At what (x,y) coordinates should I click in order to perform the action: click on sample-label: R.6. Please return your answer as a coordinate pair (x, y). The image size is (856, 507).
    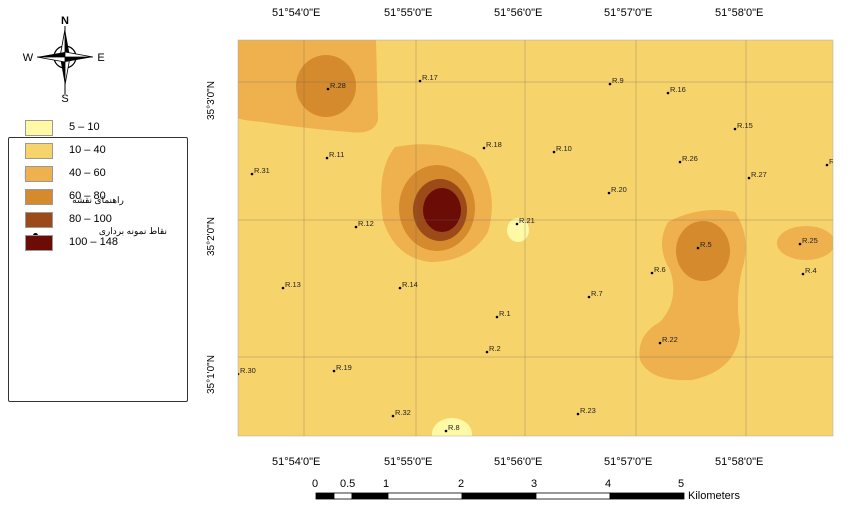
    Looking at the image, I should click on (660, 269).